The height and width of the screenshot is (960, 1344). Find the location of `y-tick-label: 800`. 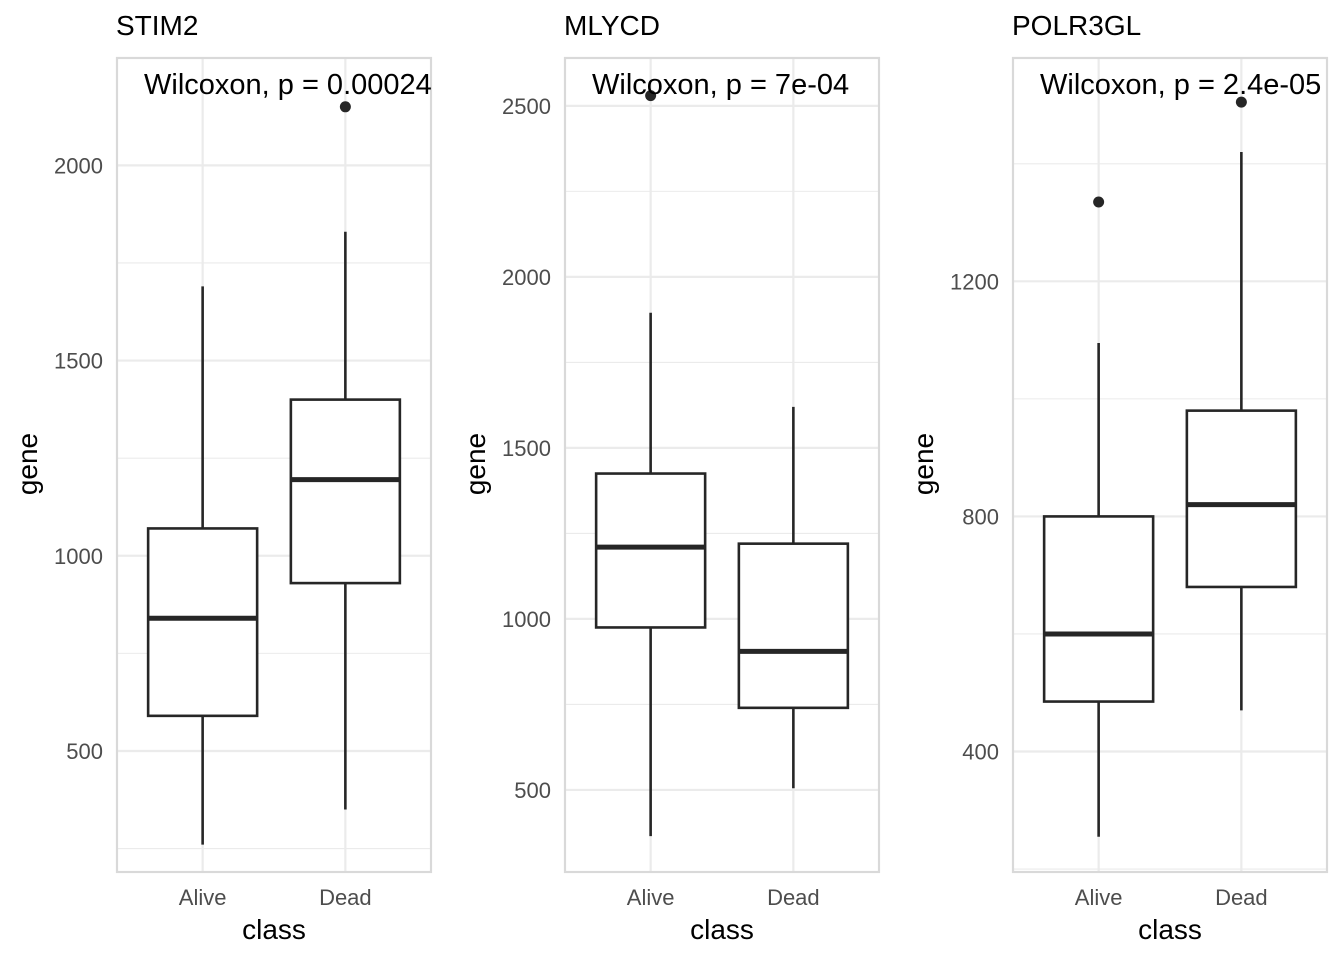

y-tick-label: 800 is located at coordinates (980, 516).